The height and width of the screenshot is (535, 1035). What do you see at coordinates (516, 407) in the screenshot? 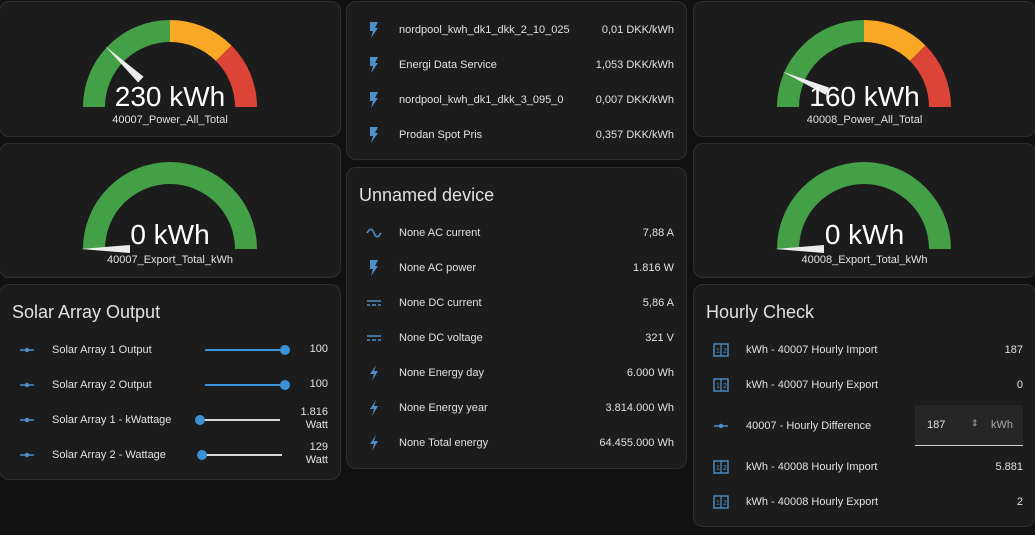
I see `device-row: None Energy year 3.814.000 Wh` at bounding box center [516, 407].